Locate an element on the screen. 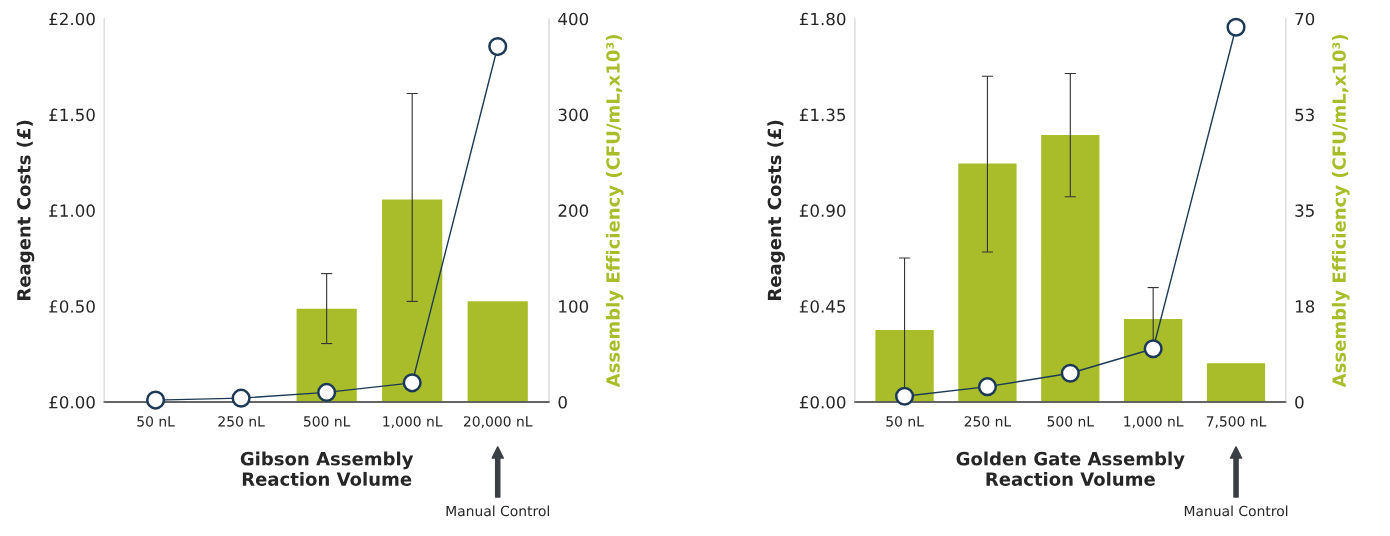  y-tick-label: £1.50 is located at coordinates (72, 115).